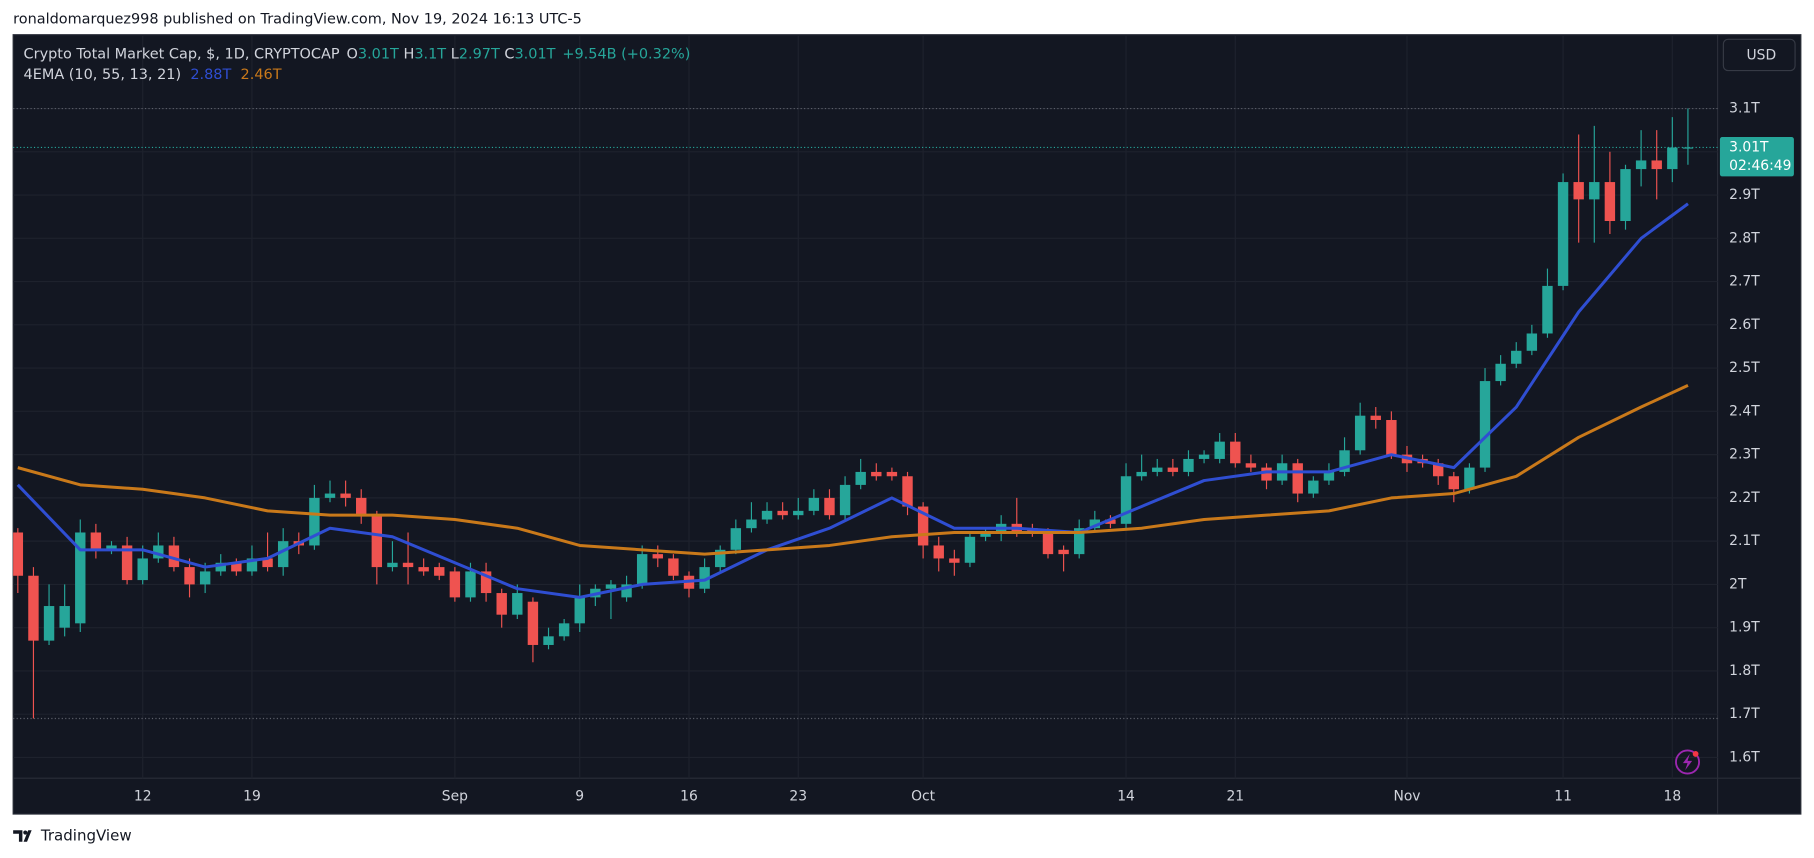 This screenshot has width=1814, height=858. I want to click on y-tick-label: 2.1T, so click(1744, 541).